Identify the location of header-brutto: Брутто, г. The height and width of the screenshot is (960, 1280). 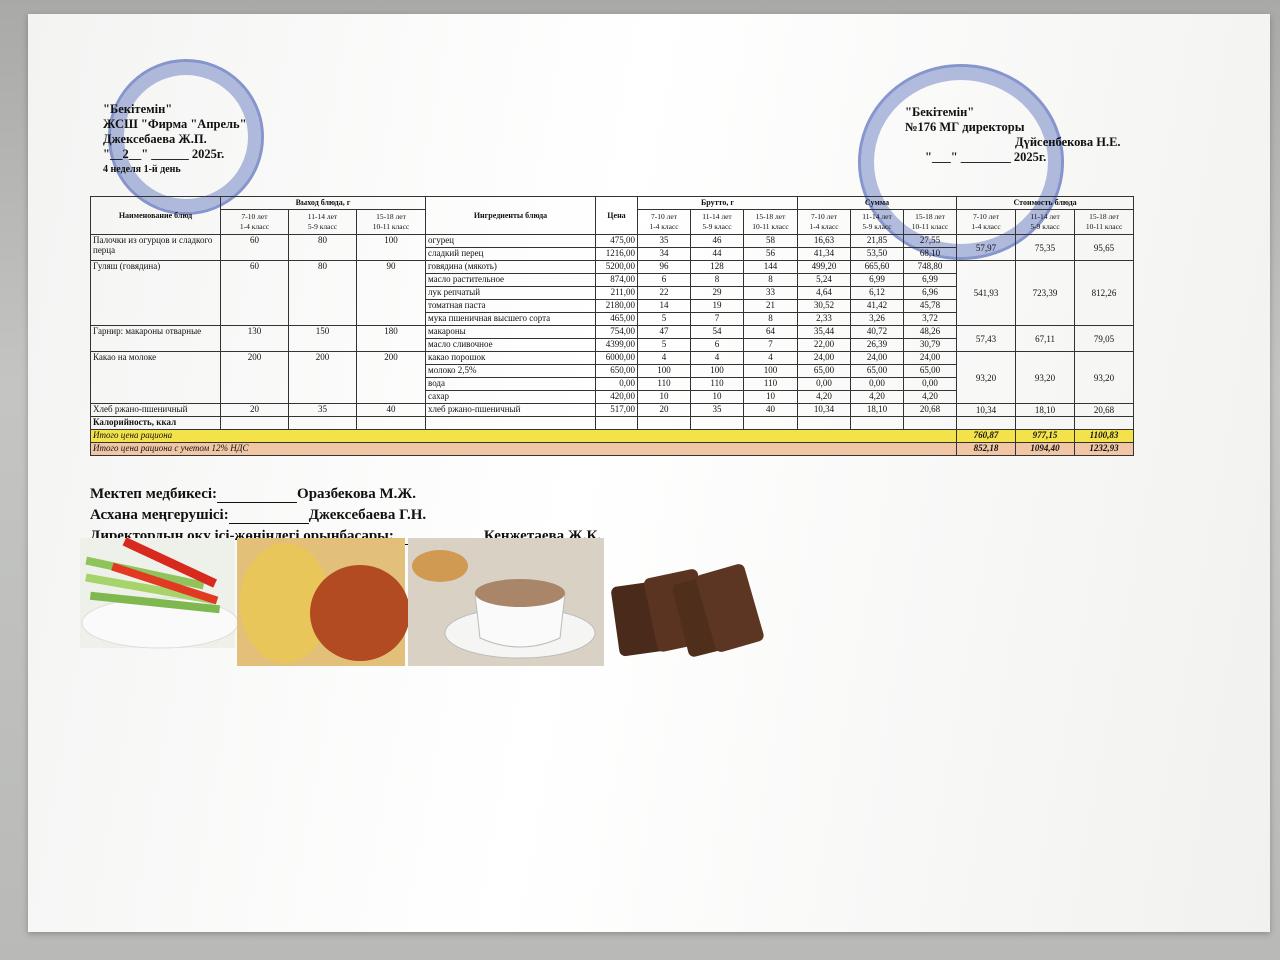
(717, 203).